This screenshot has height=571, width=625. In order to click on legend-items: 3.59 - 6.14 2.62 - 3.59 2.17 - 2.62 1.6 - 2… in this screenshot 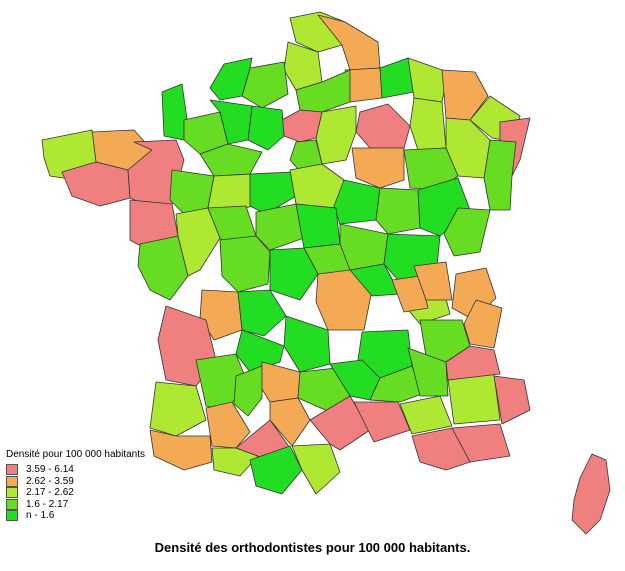, I will do `click(81, 493)`.